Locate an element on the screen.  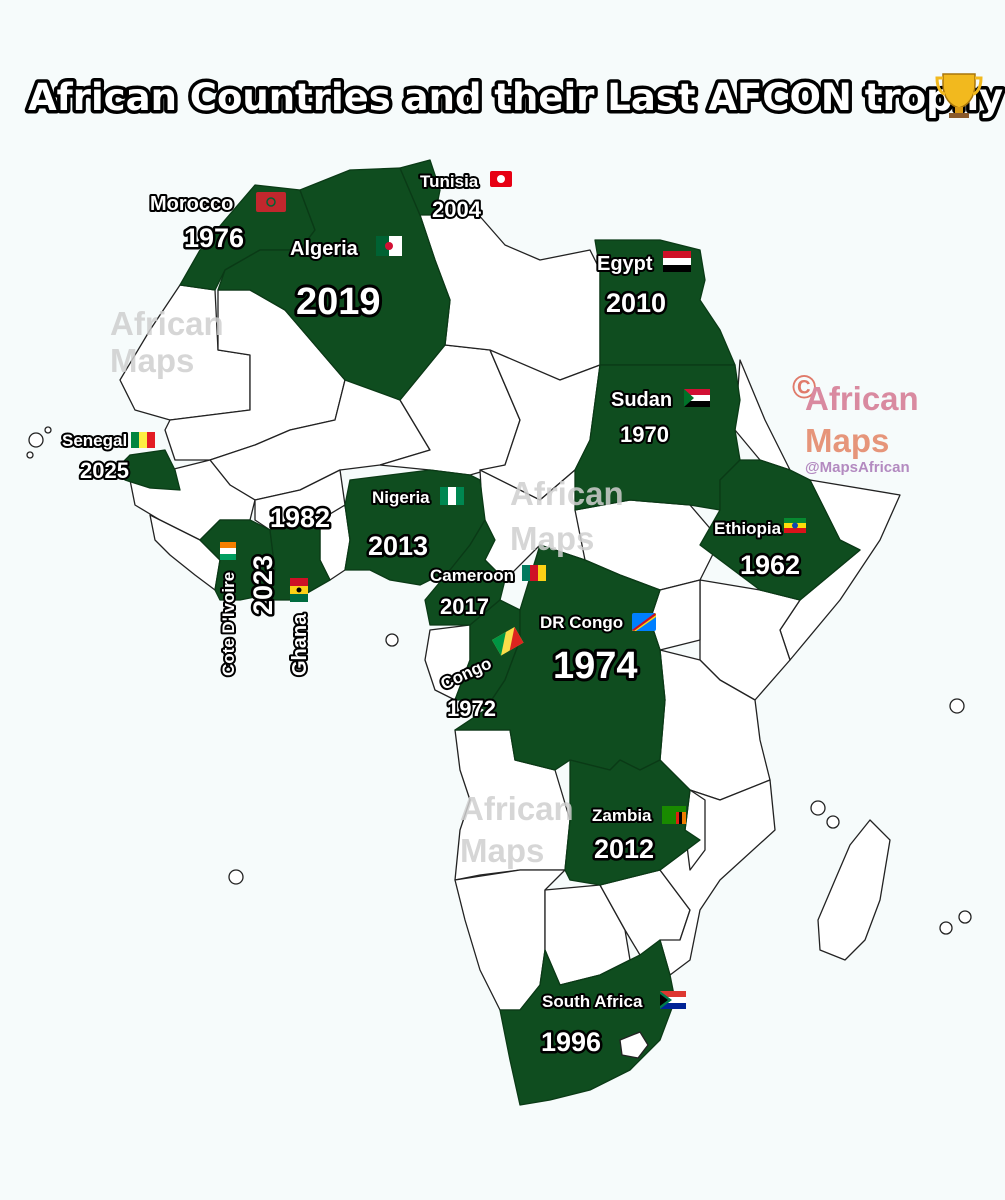
country-egypt is located at coordinates (665, 302).